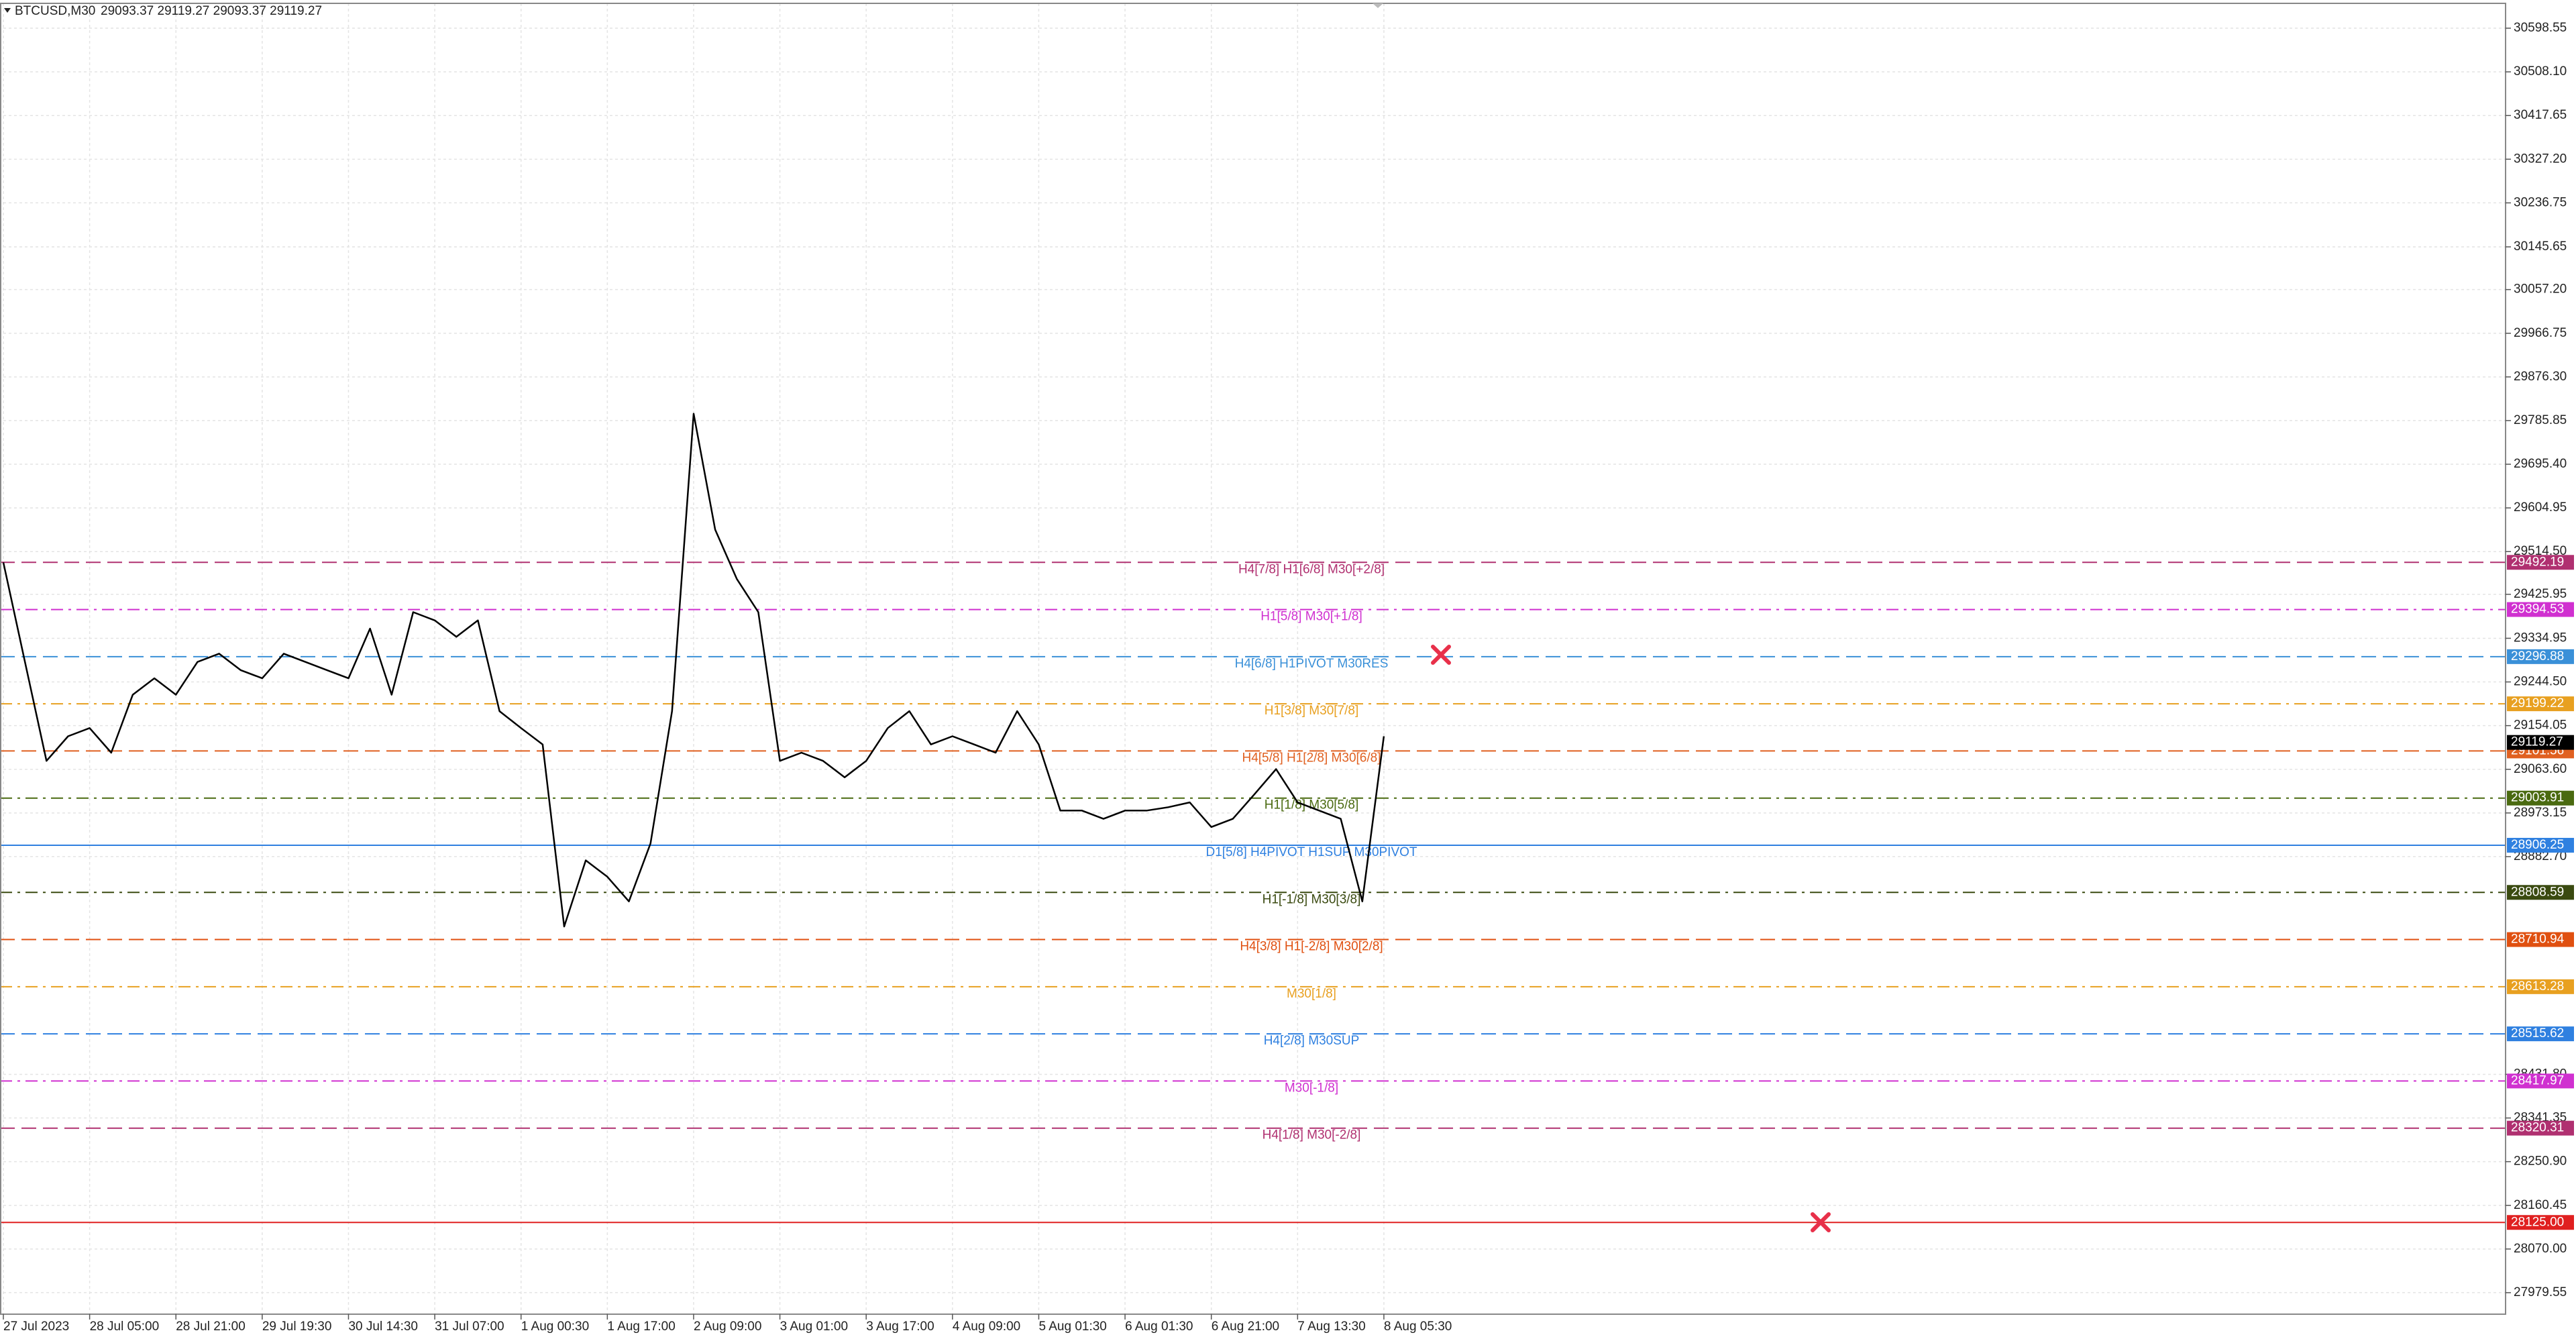  What do you see at coordinates (555, 1327) in the screenshot?
I see `x-tick-label: 1 Aug 00:30` at bounding box center [555, 1327].